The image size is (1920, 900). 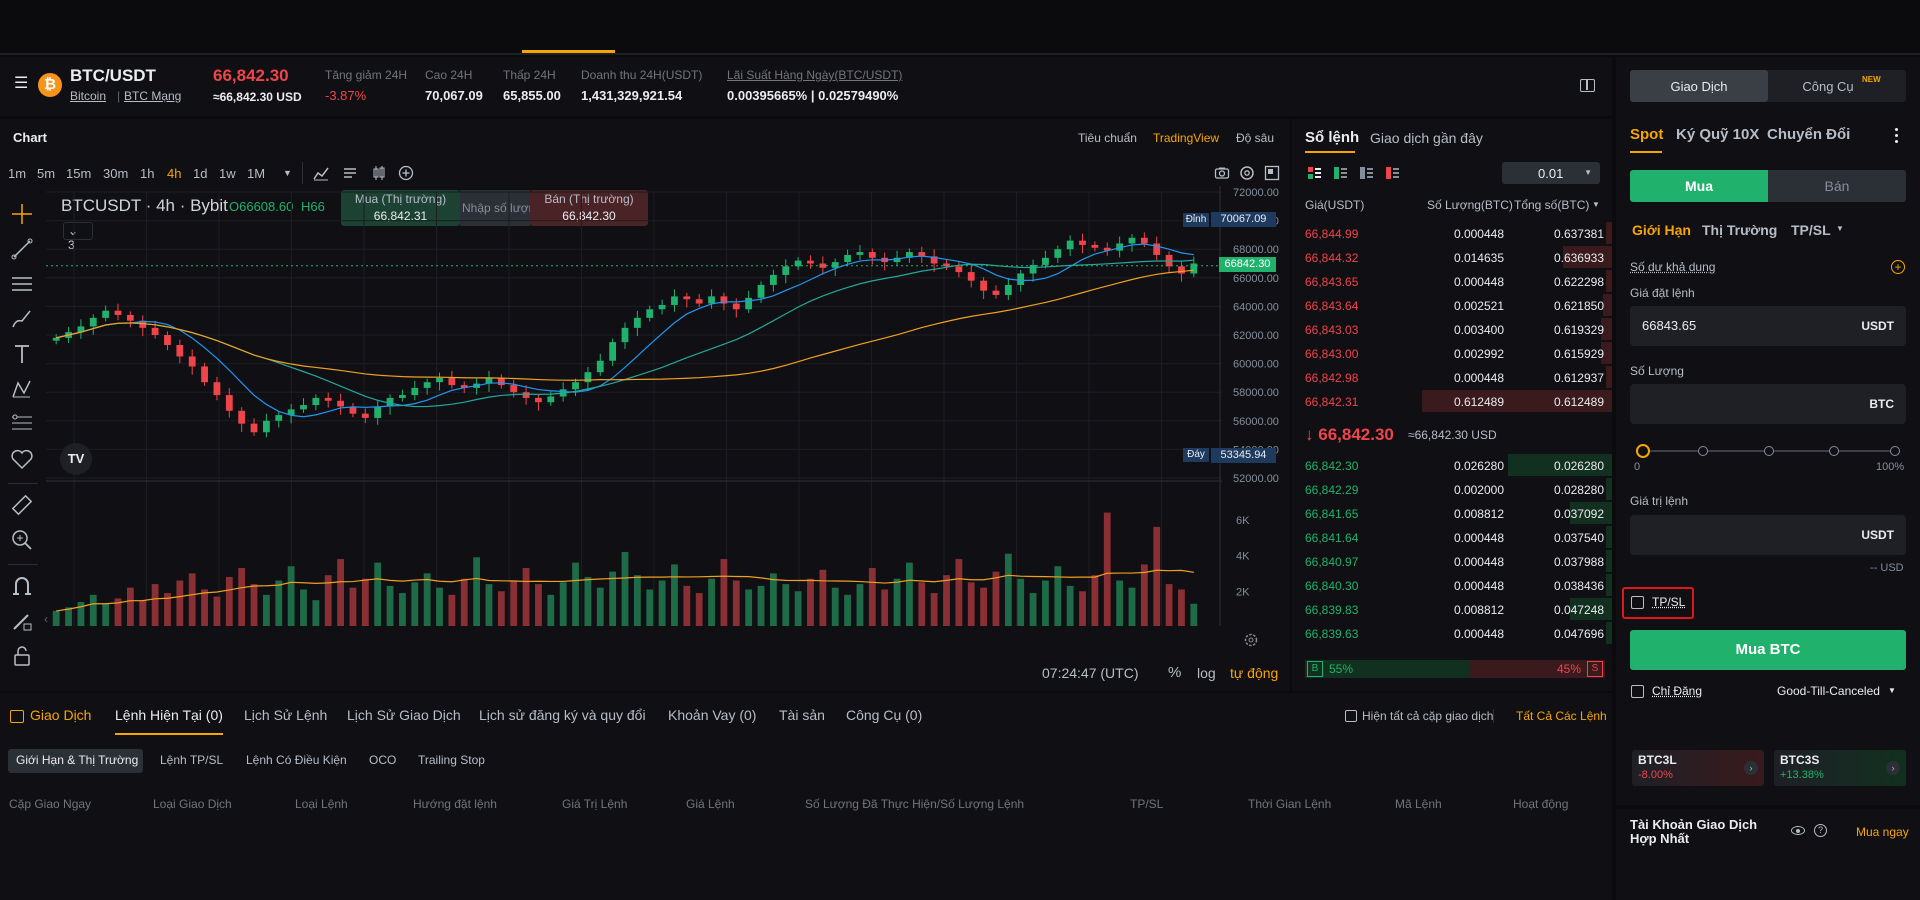 What do you see at coordinates (22, 586) in the screenshot?
I see `magnet-icon` at bounding box center [22, 586].